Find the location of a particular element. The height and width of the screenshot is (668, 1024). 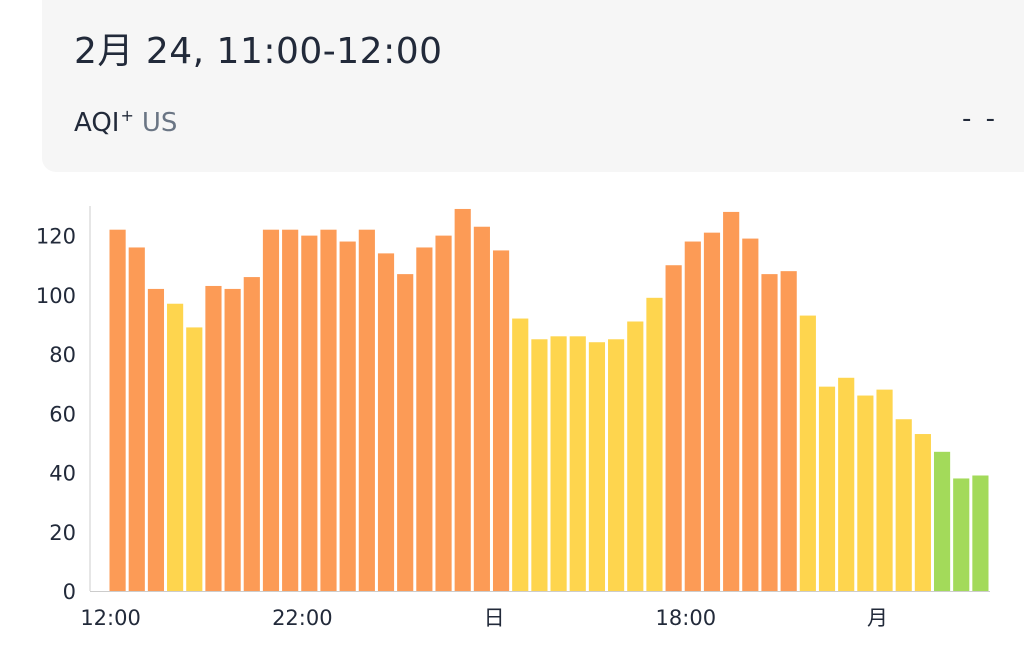

metric-plus: + is located at coordinates (127, 115).